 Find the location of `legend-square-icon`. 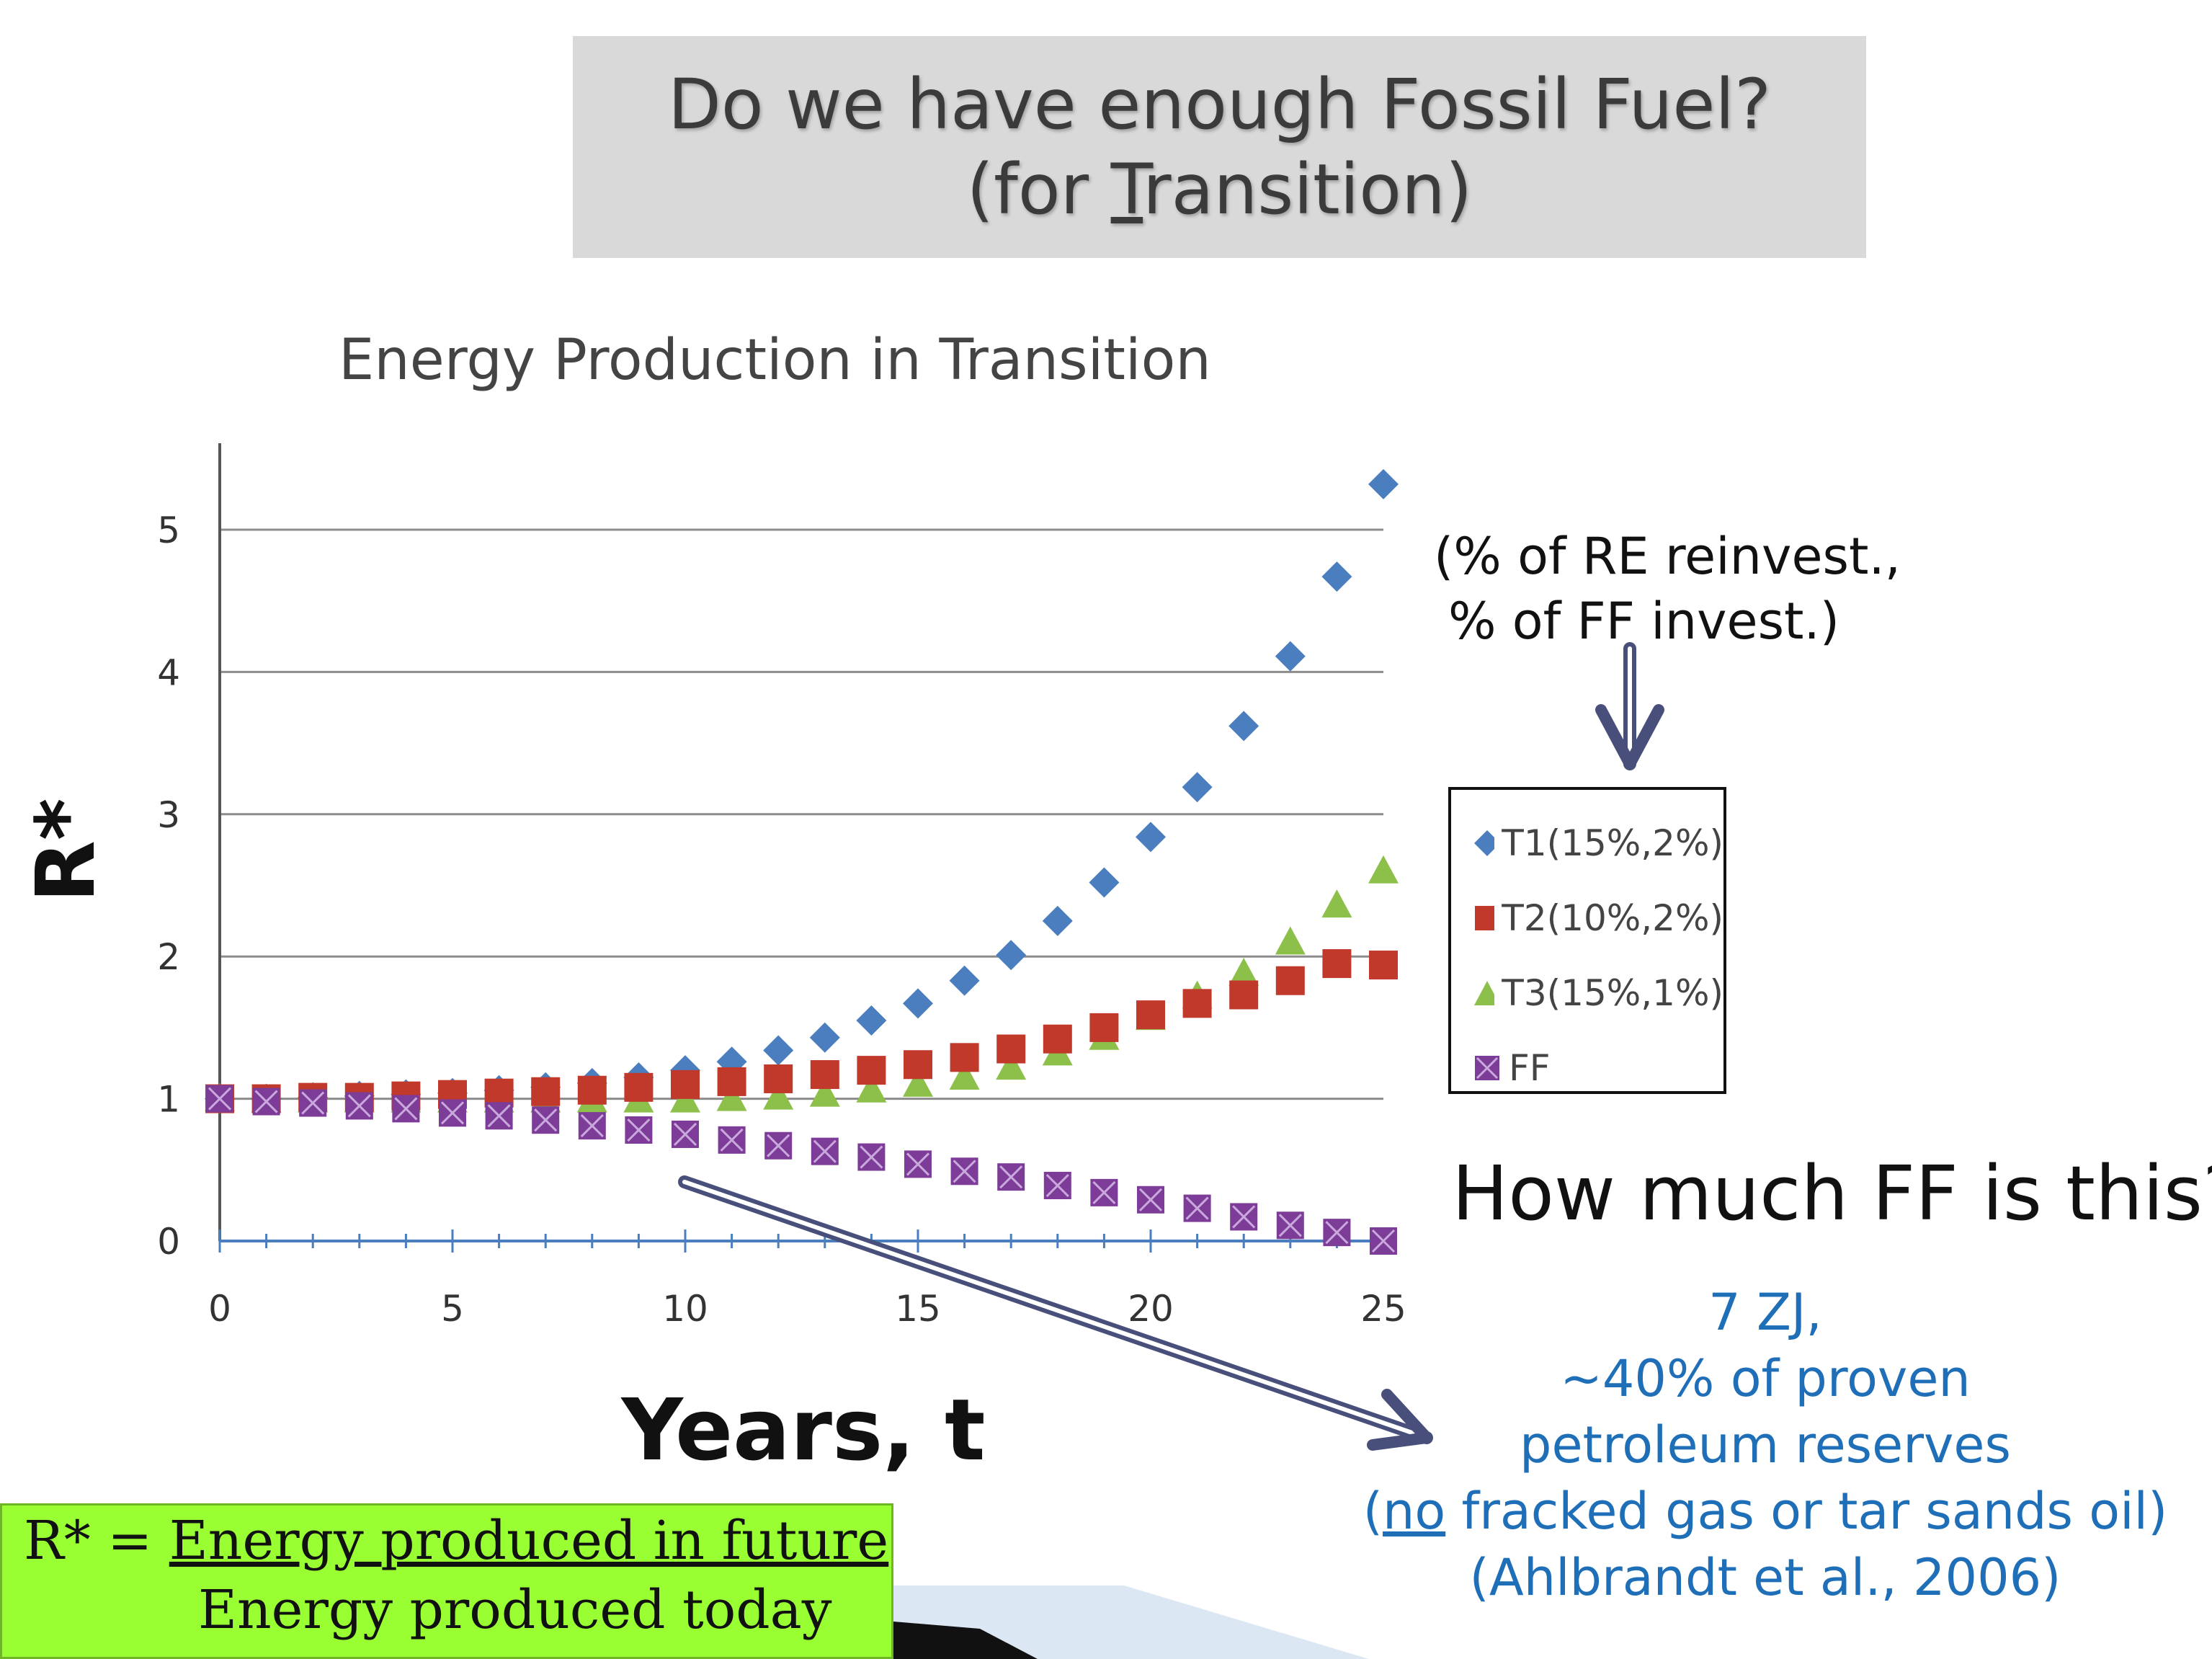

legend-square-icon is located at coordinates (1485, 918).